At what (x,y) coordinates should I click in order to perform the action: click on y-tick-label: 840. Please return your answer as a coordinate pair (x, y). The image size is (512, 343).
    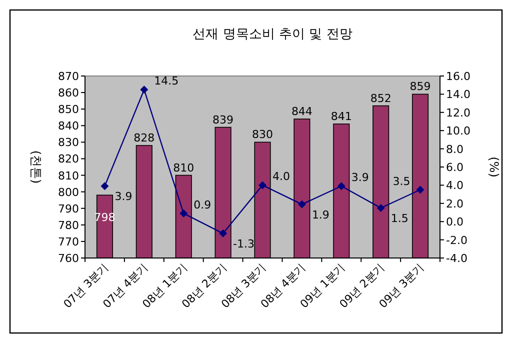
    Looking at the image, I should click on (68, 126).